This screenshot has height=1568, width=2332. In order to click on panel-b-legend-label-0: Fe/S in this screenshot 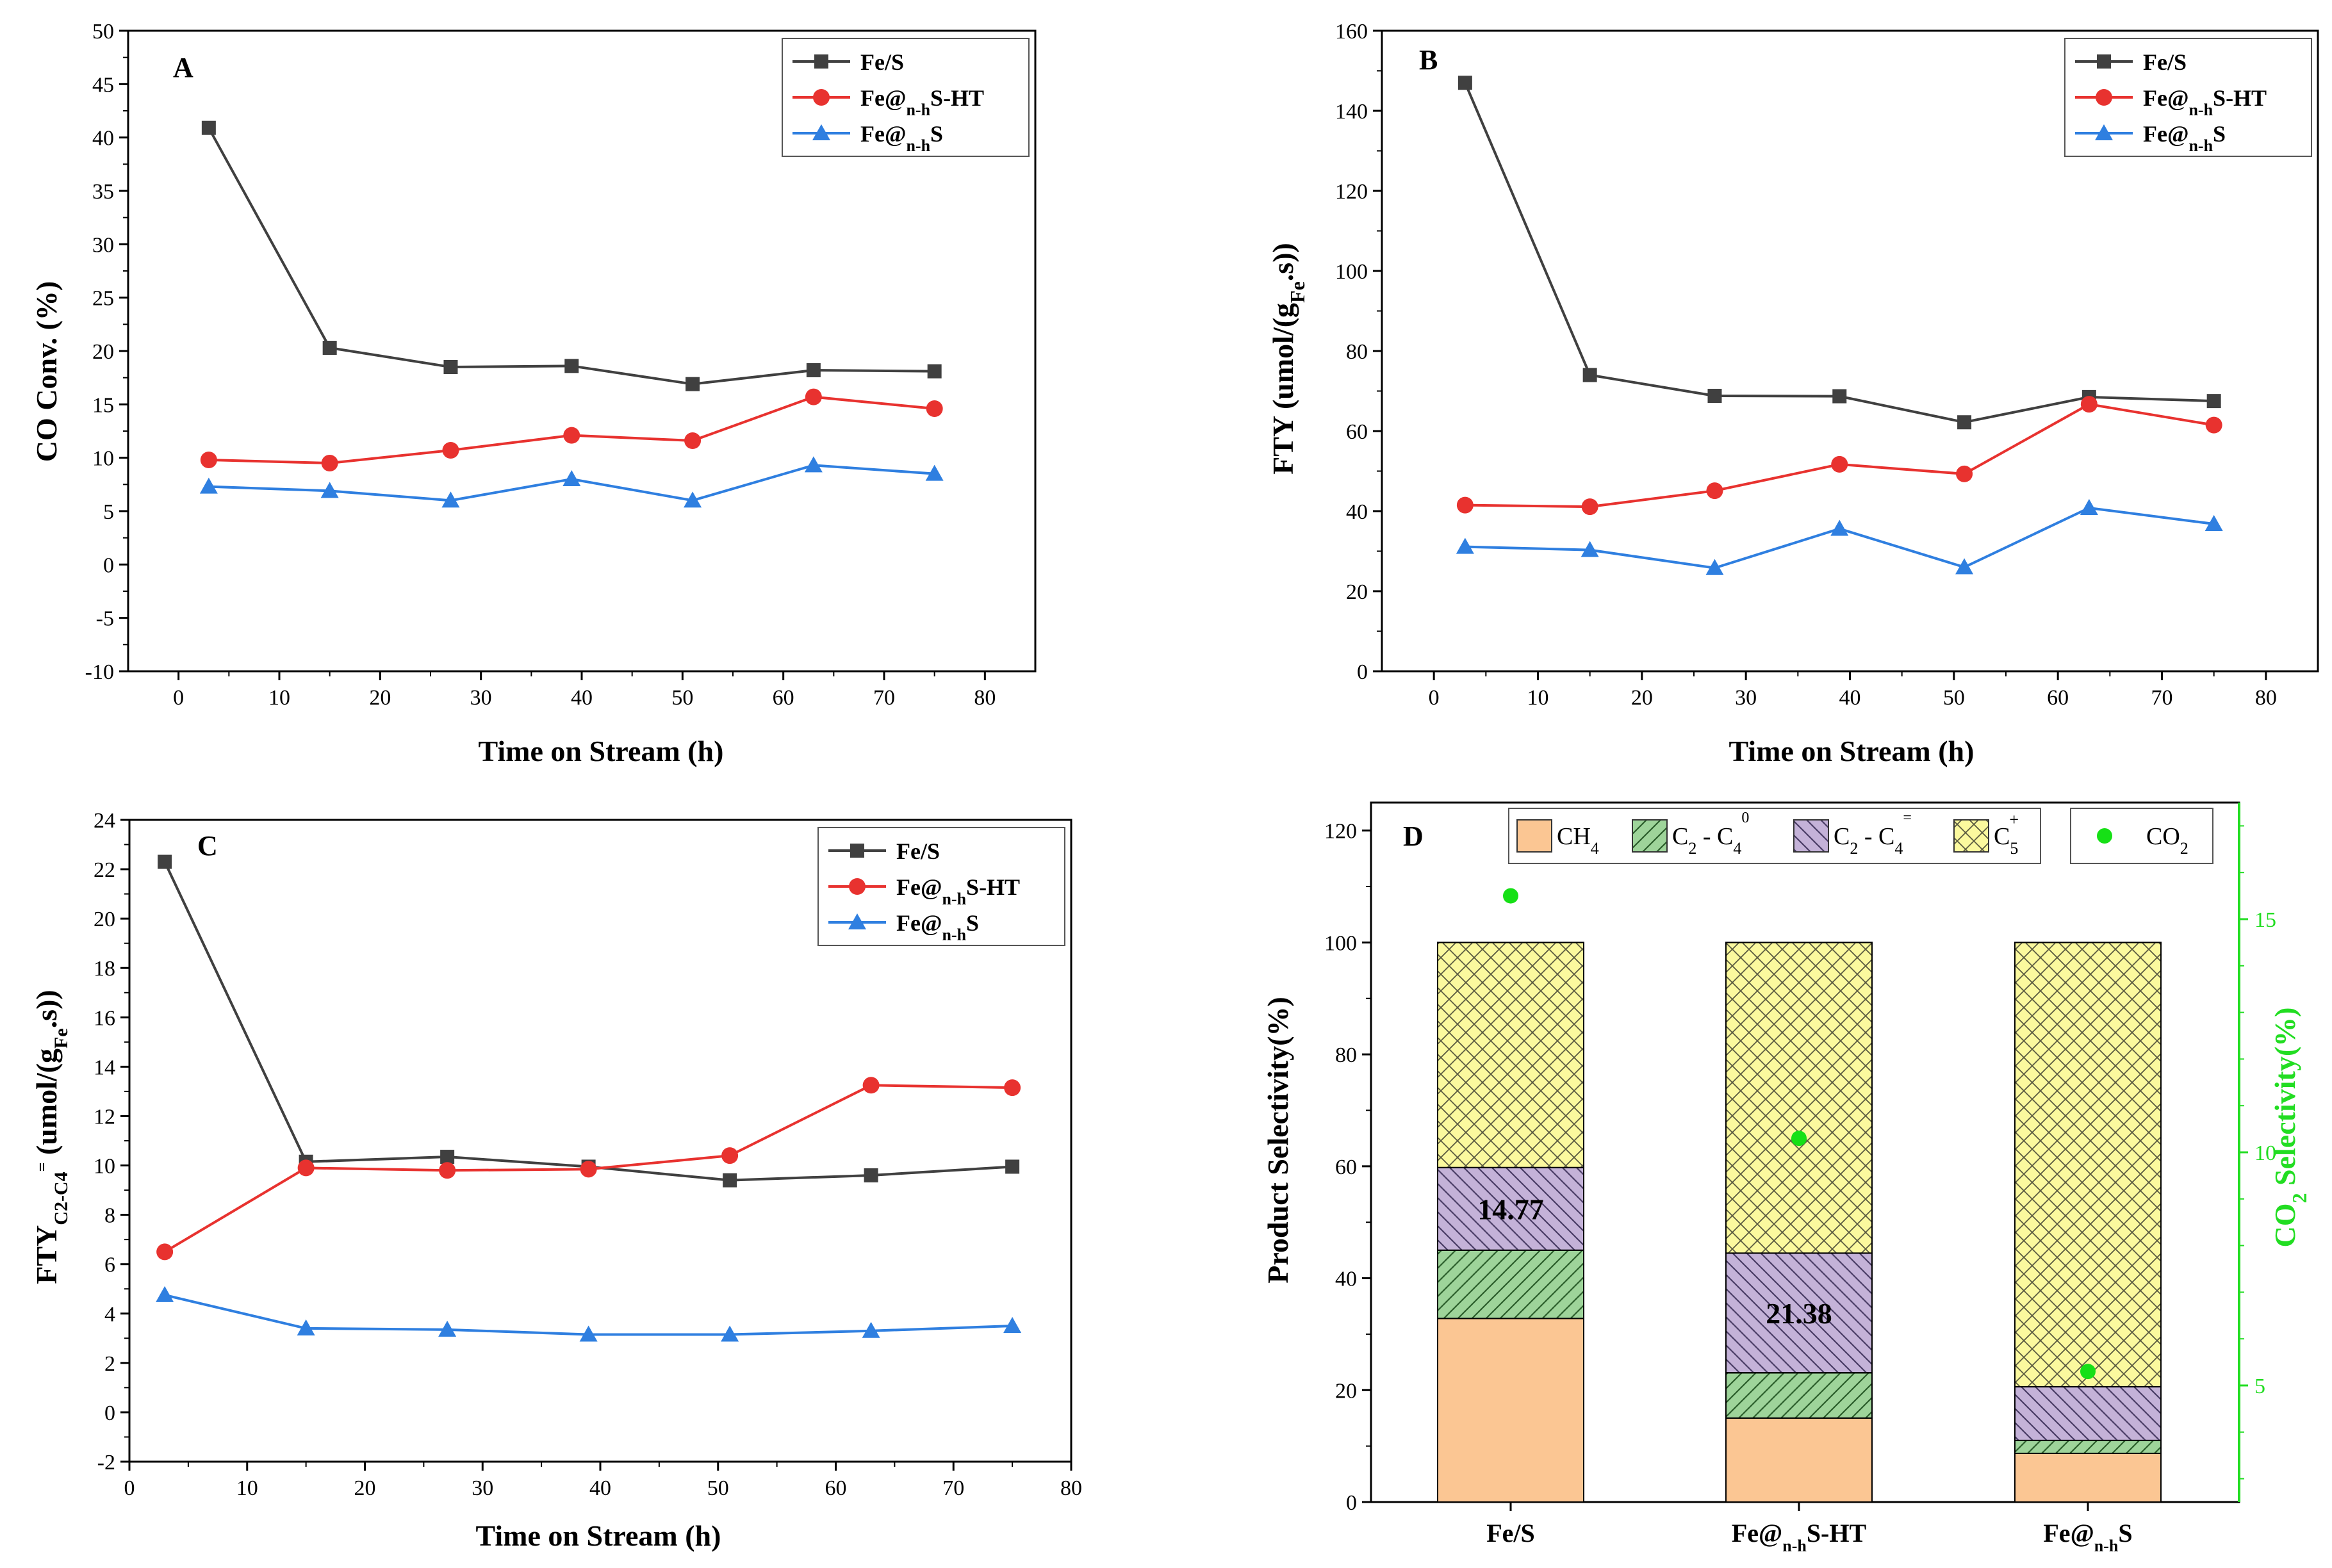, I will do `click(2165, 62)`.